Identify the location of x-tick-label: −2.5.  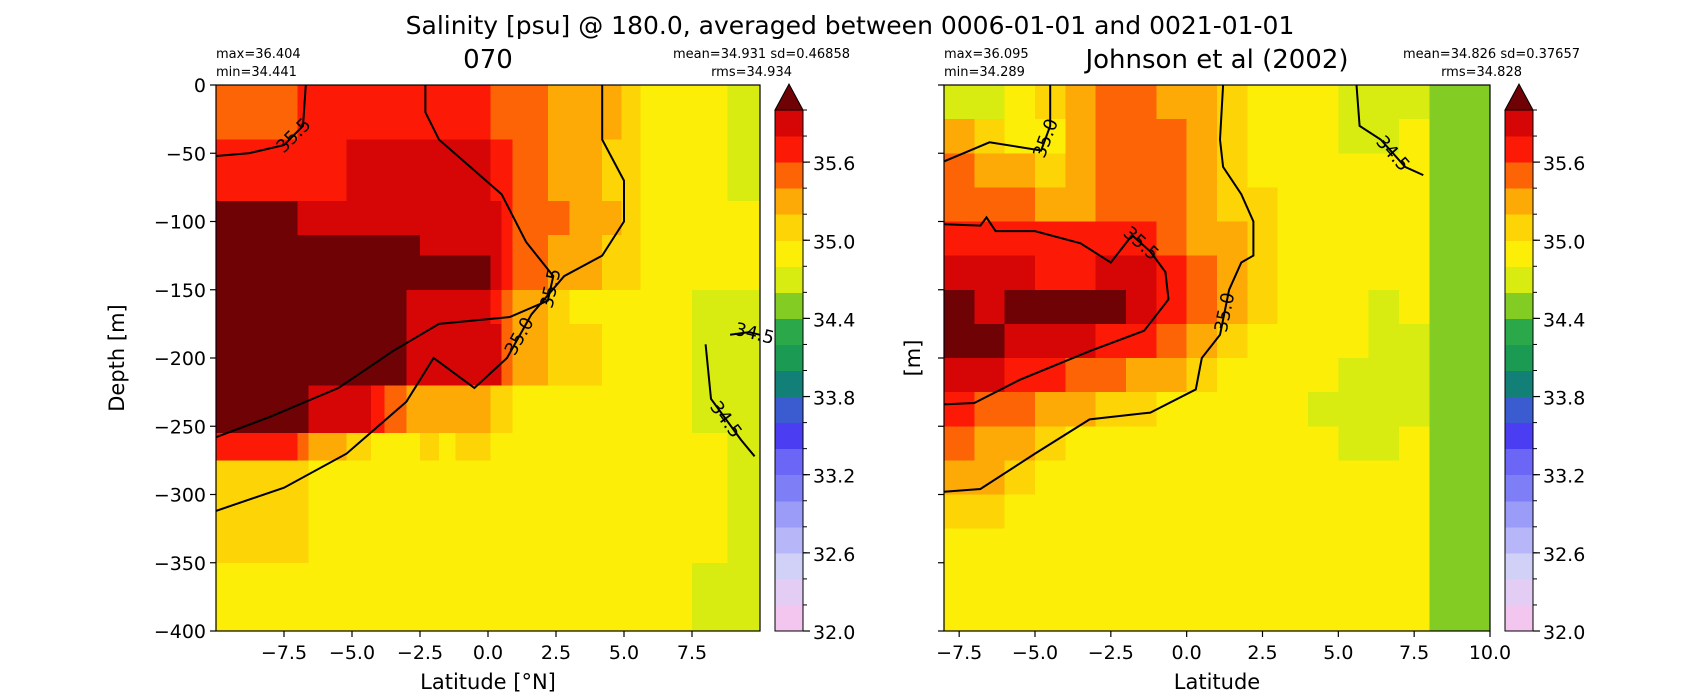
(1111, 653).